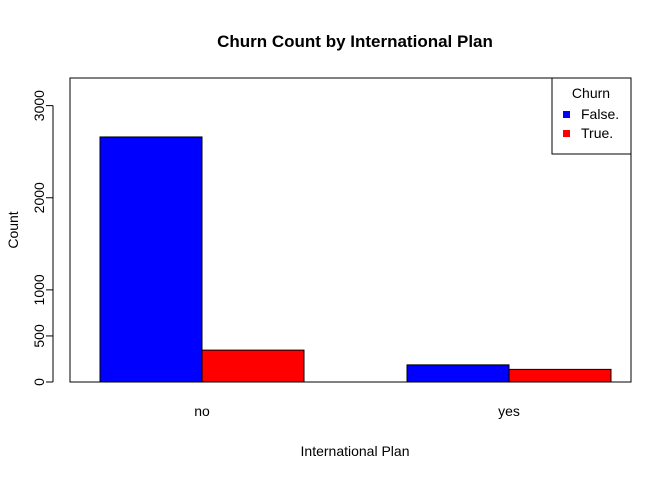 This screenshot has height=480, width=672. What do you see at coordinates (355, 41) in the screenshot?
I see `chart-title: Churn Count by International Plan` at bounding box center [355, 41].